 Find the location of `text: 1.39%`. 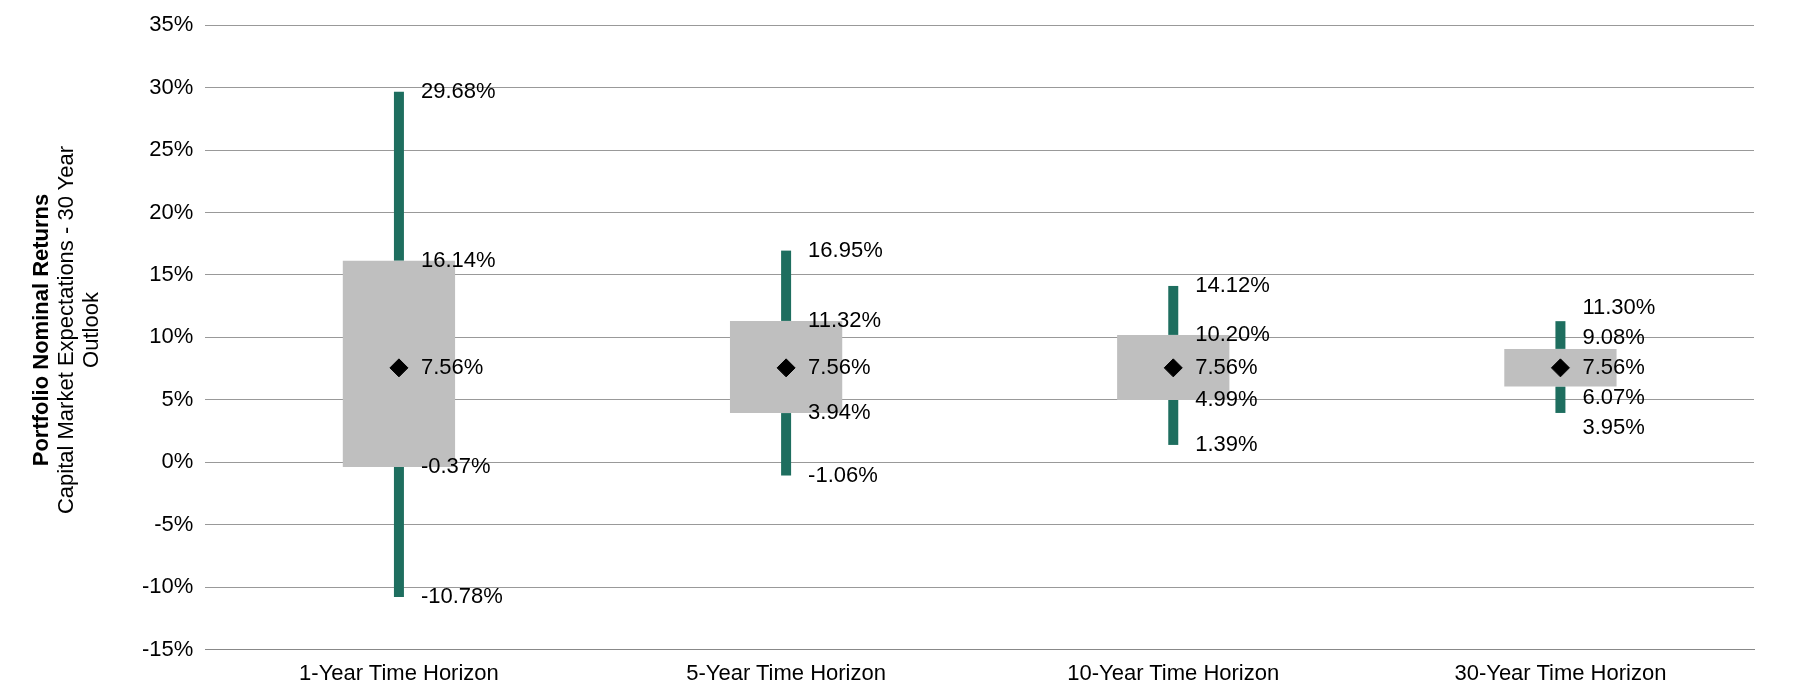

text: 1.39% is located at coordinates (1226, 443).